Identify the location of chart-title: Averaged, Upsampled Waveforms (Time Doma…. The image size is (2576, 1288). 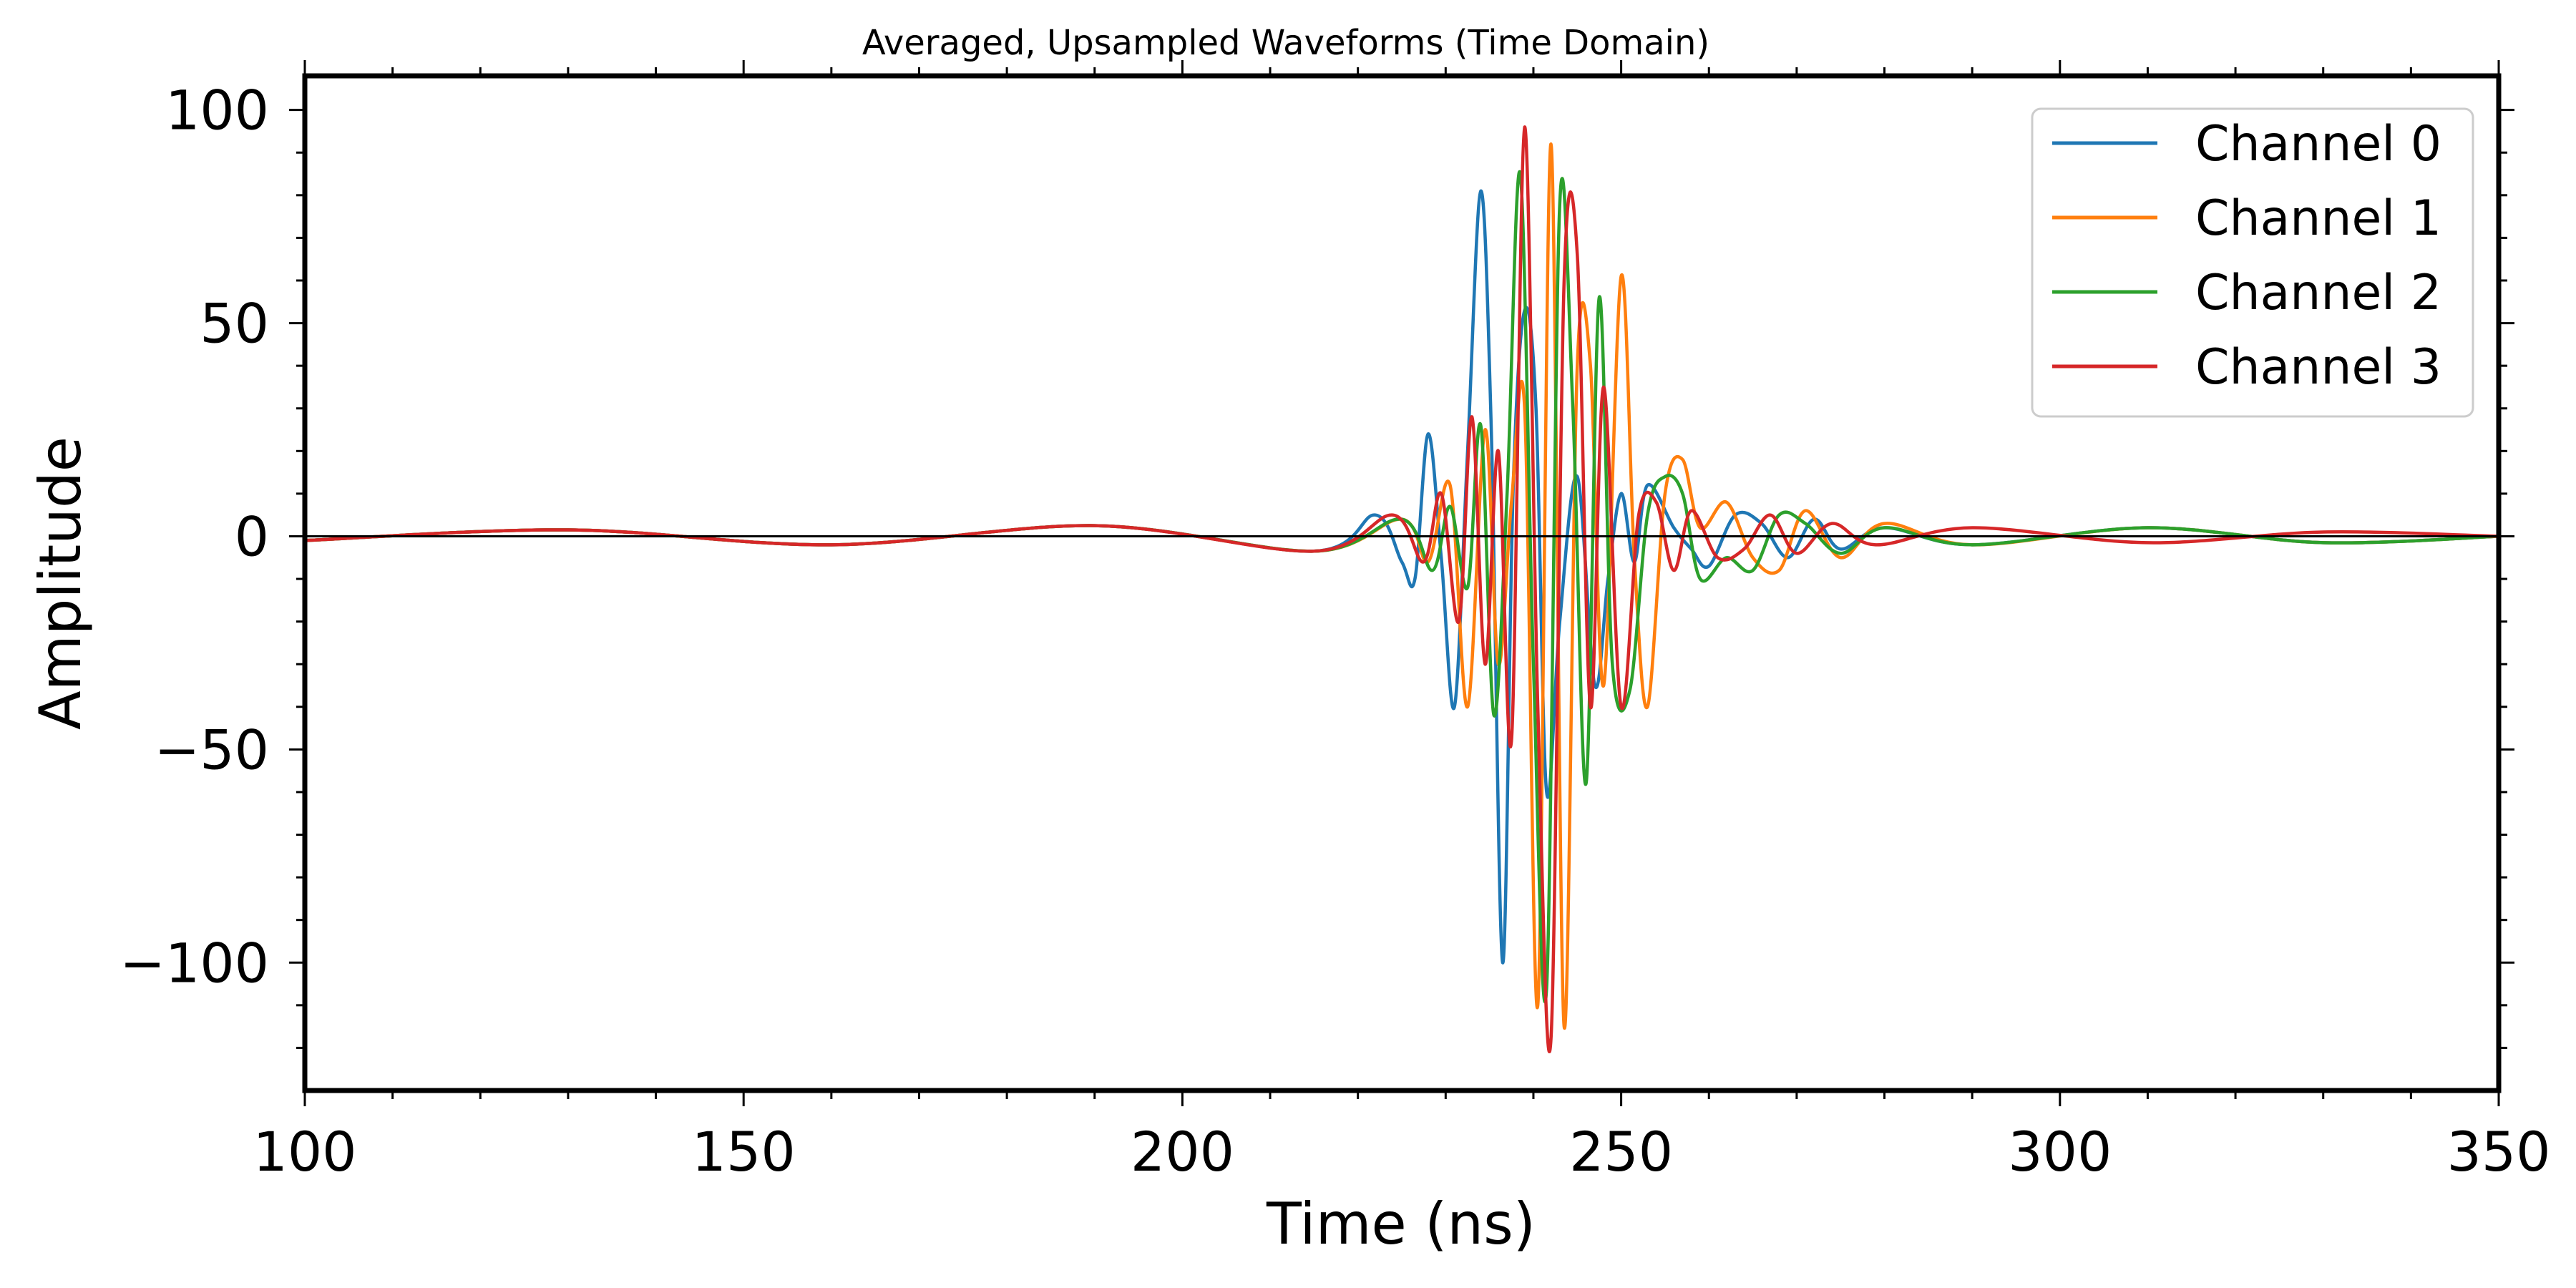
(1285, 43).